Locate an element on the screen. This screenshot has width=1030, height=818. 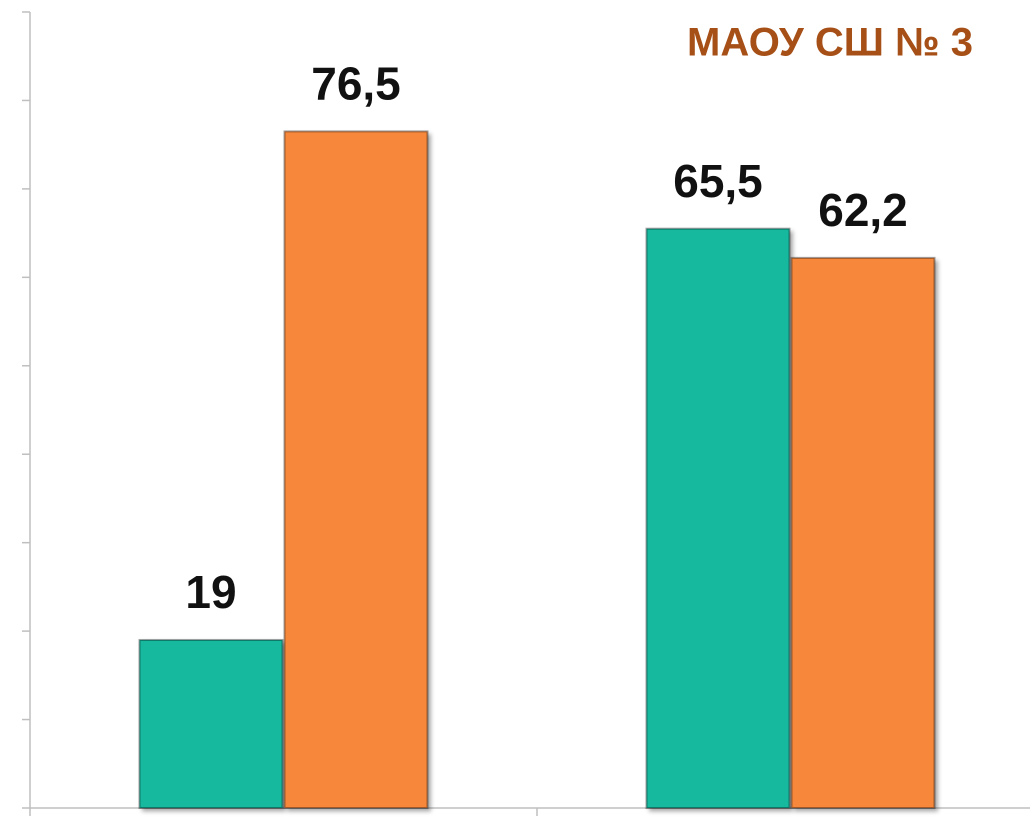
chart-title: МАОУ СШ № 3 is located at coordinates (830, 43).